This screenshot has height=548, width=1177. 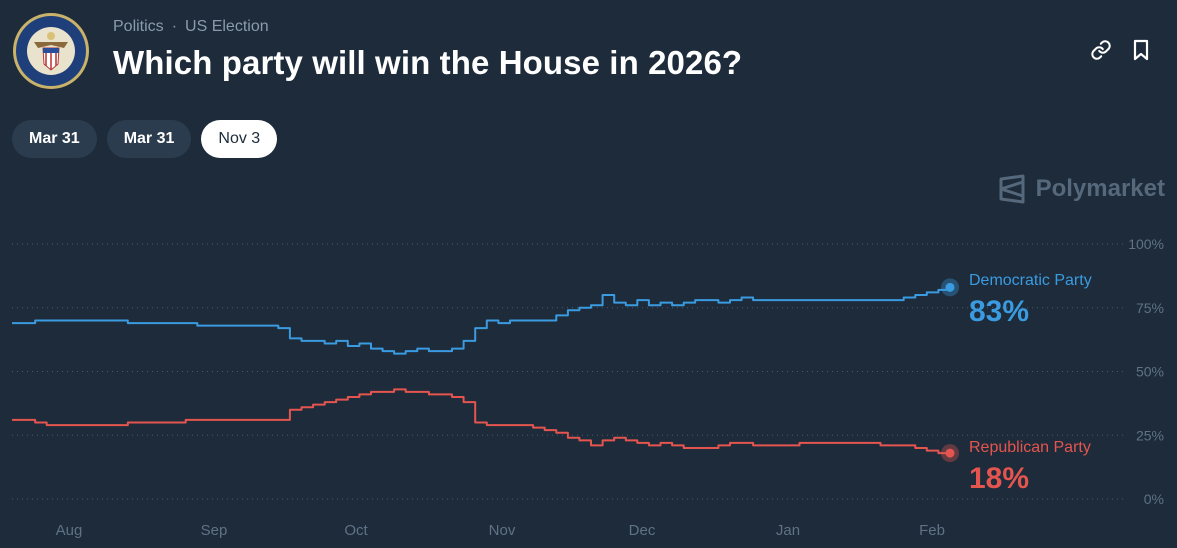 I want to click on breadcrumb-subcategory: US Election, so click(x=227, y=26).